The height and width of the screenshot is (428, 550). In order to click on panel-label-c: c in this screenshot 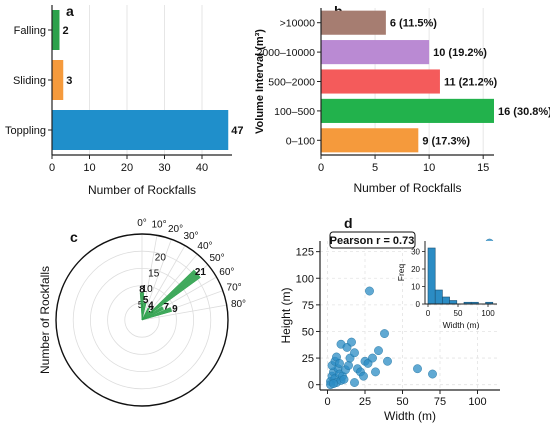, I will do `click(74, 237)`.